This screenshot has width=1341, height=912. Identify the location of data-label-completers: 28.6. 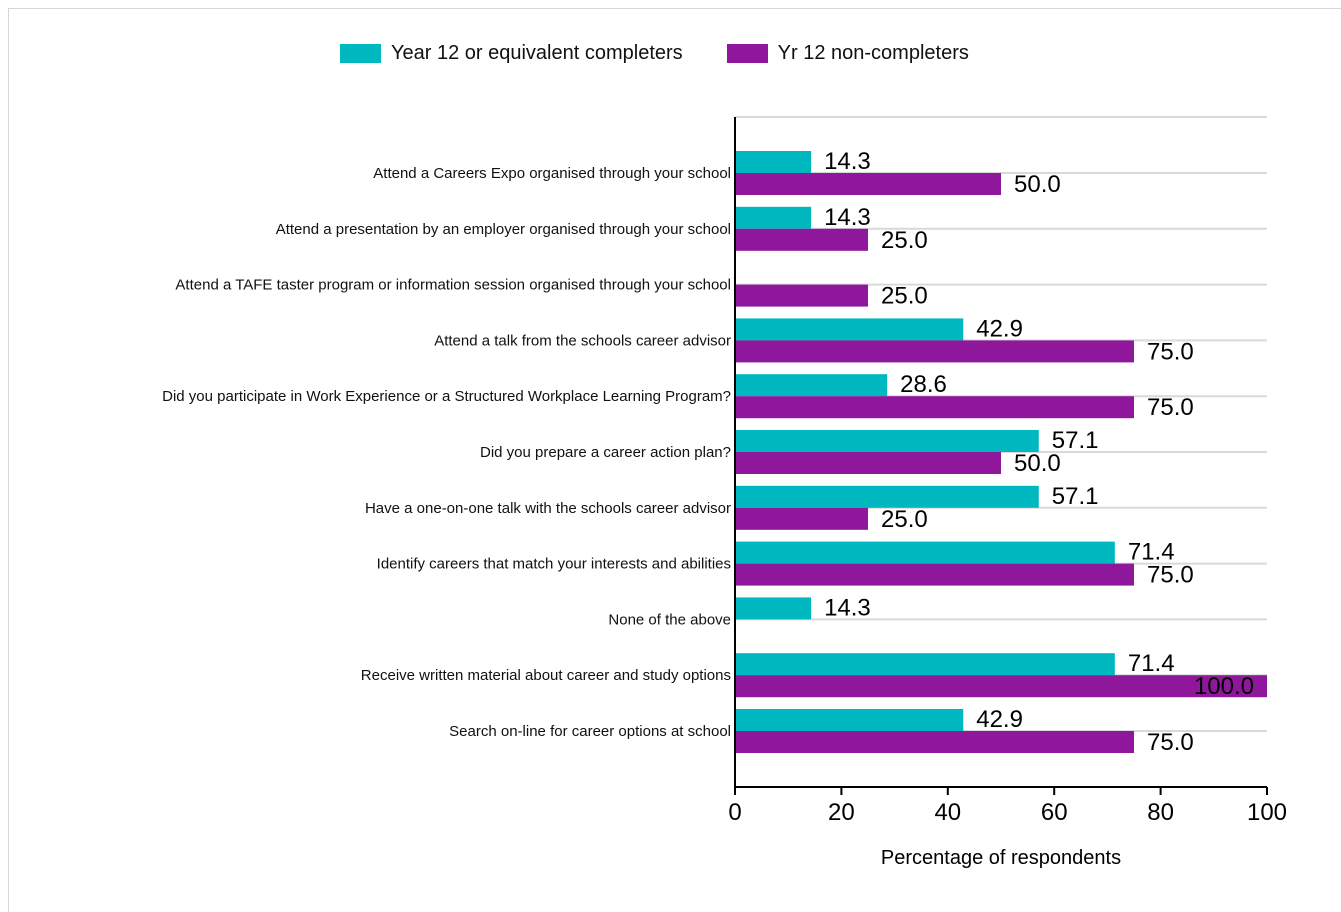
(923, 384).